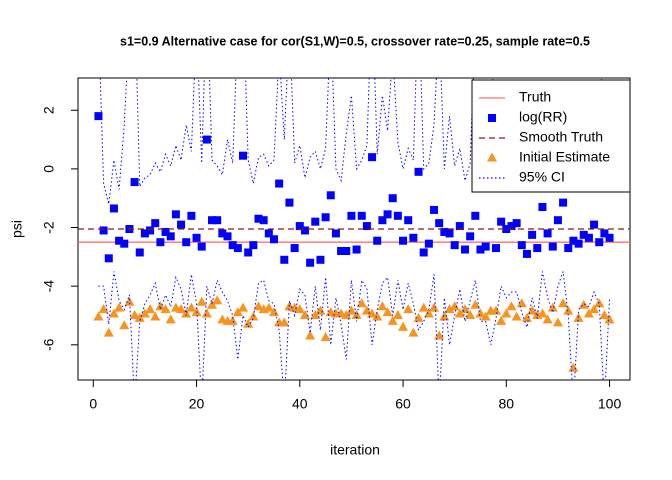 The image size is (672, 480). Describe the element at coordinates (197, 404) in the screenshot. I see `x-tick-label: 20` at that location.